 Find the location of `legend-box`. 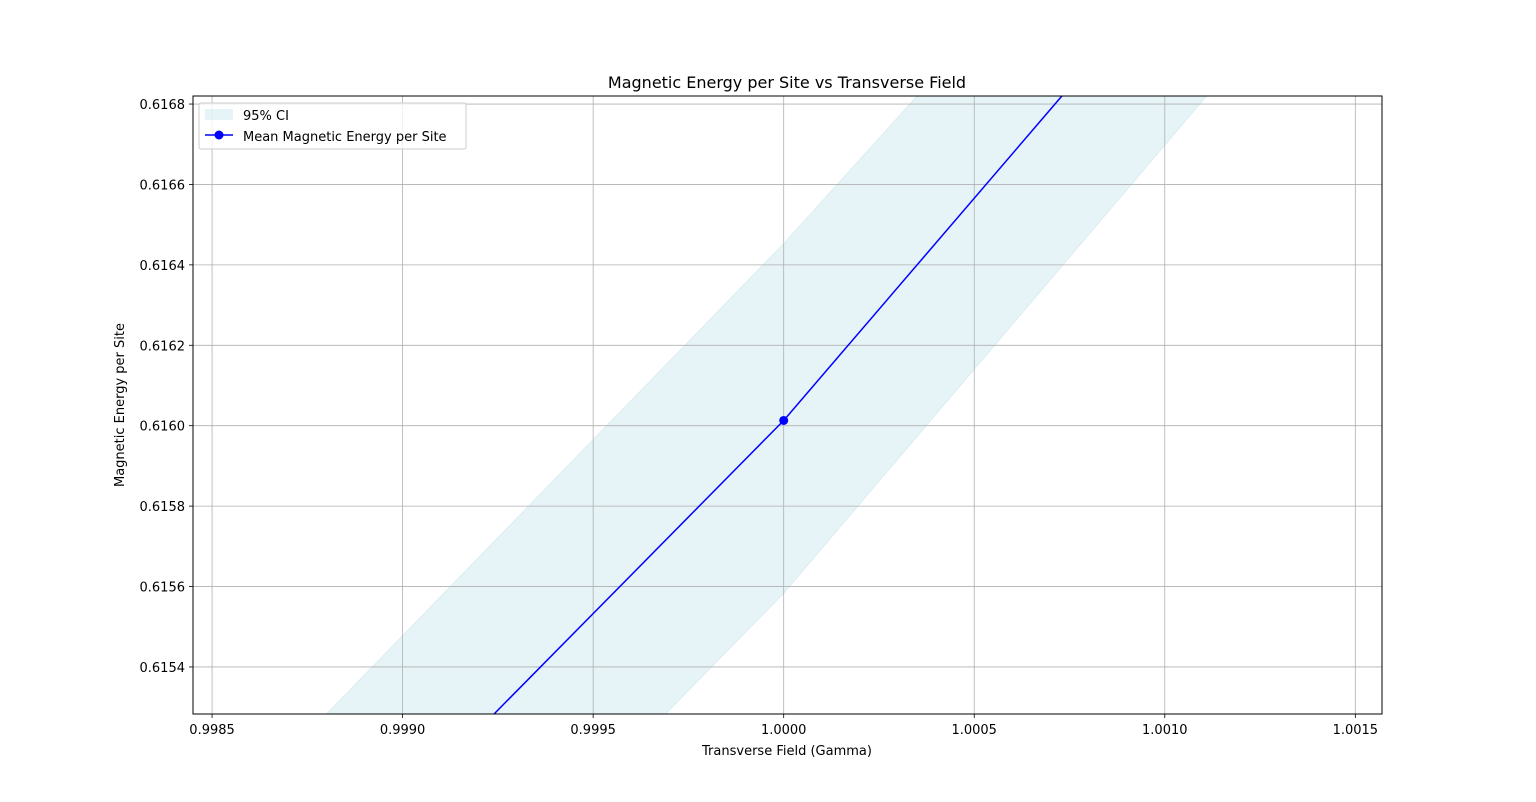

legend-box is located at coordinates (332, 126).